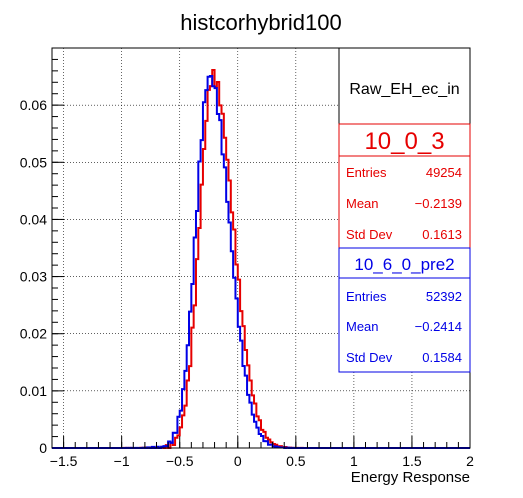 The height and width of the screenshot is (498, 523). I want to click on stats-2-entries-label: Entries, so click(366, 296).